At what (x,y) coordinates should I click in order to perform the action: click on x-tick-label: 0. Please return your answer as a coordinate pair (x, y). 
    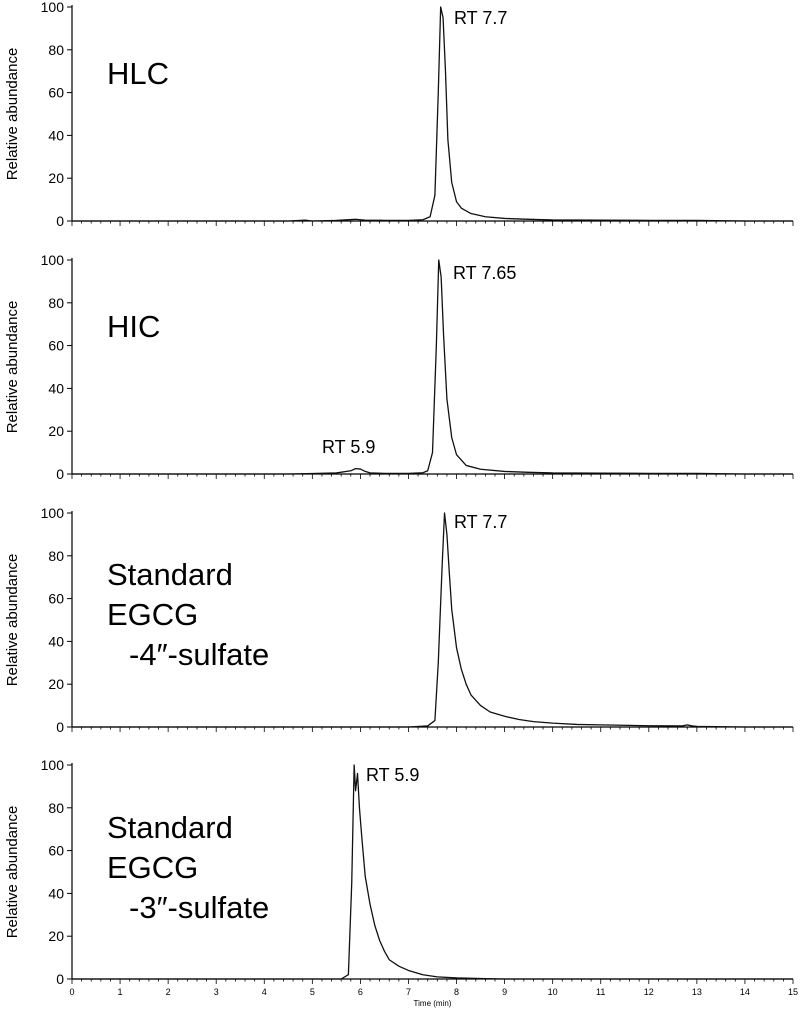
    Looking at the image, I should click on (71, 992).